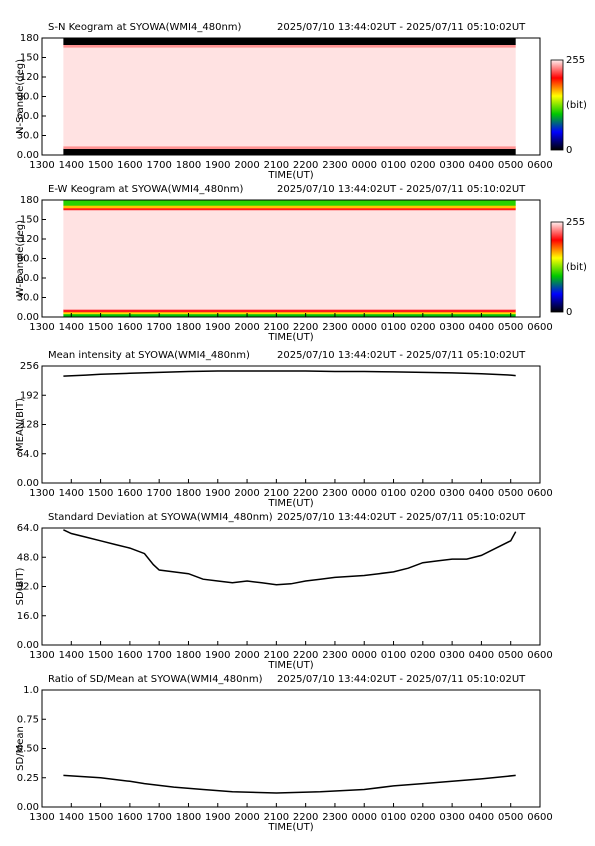 Image resolution: width=595 pixels, height=846 pixels. What do you see at coordinates (575, 60) in the screenshot?
I see `colorbar-tick-label: 255` at bounding box center [575, 60].